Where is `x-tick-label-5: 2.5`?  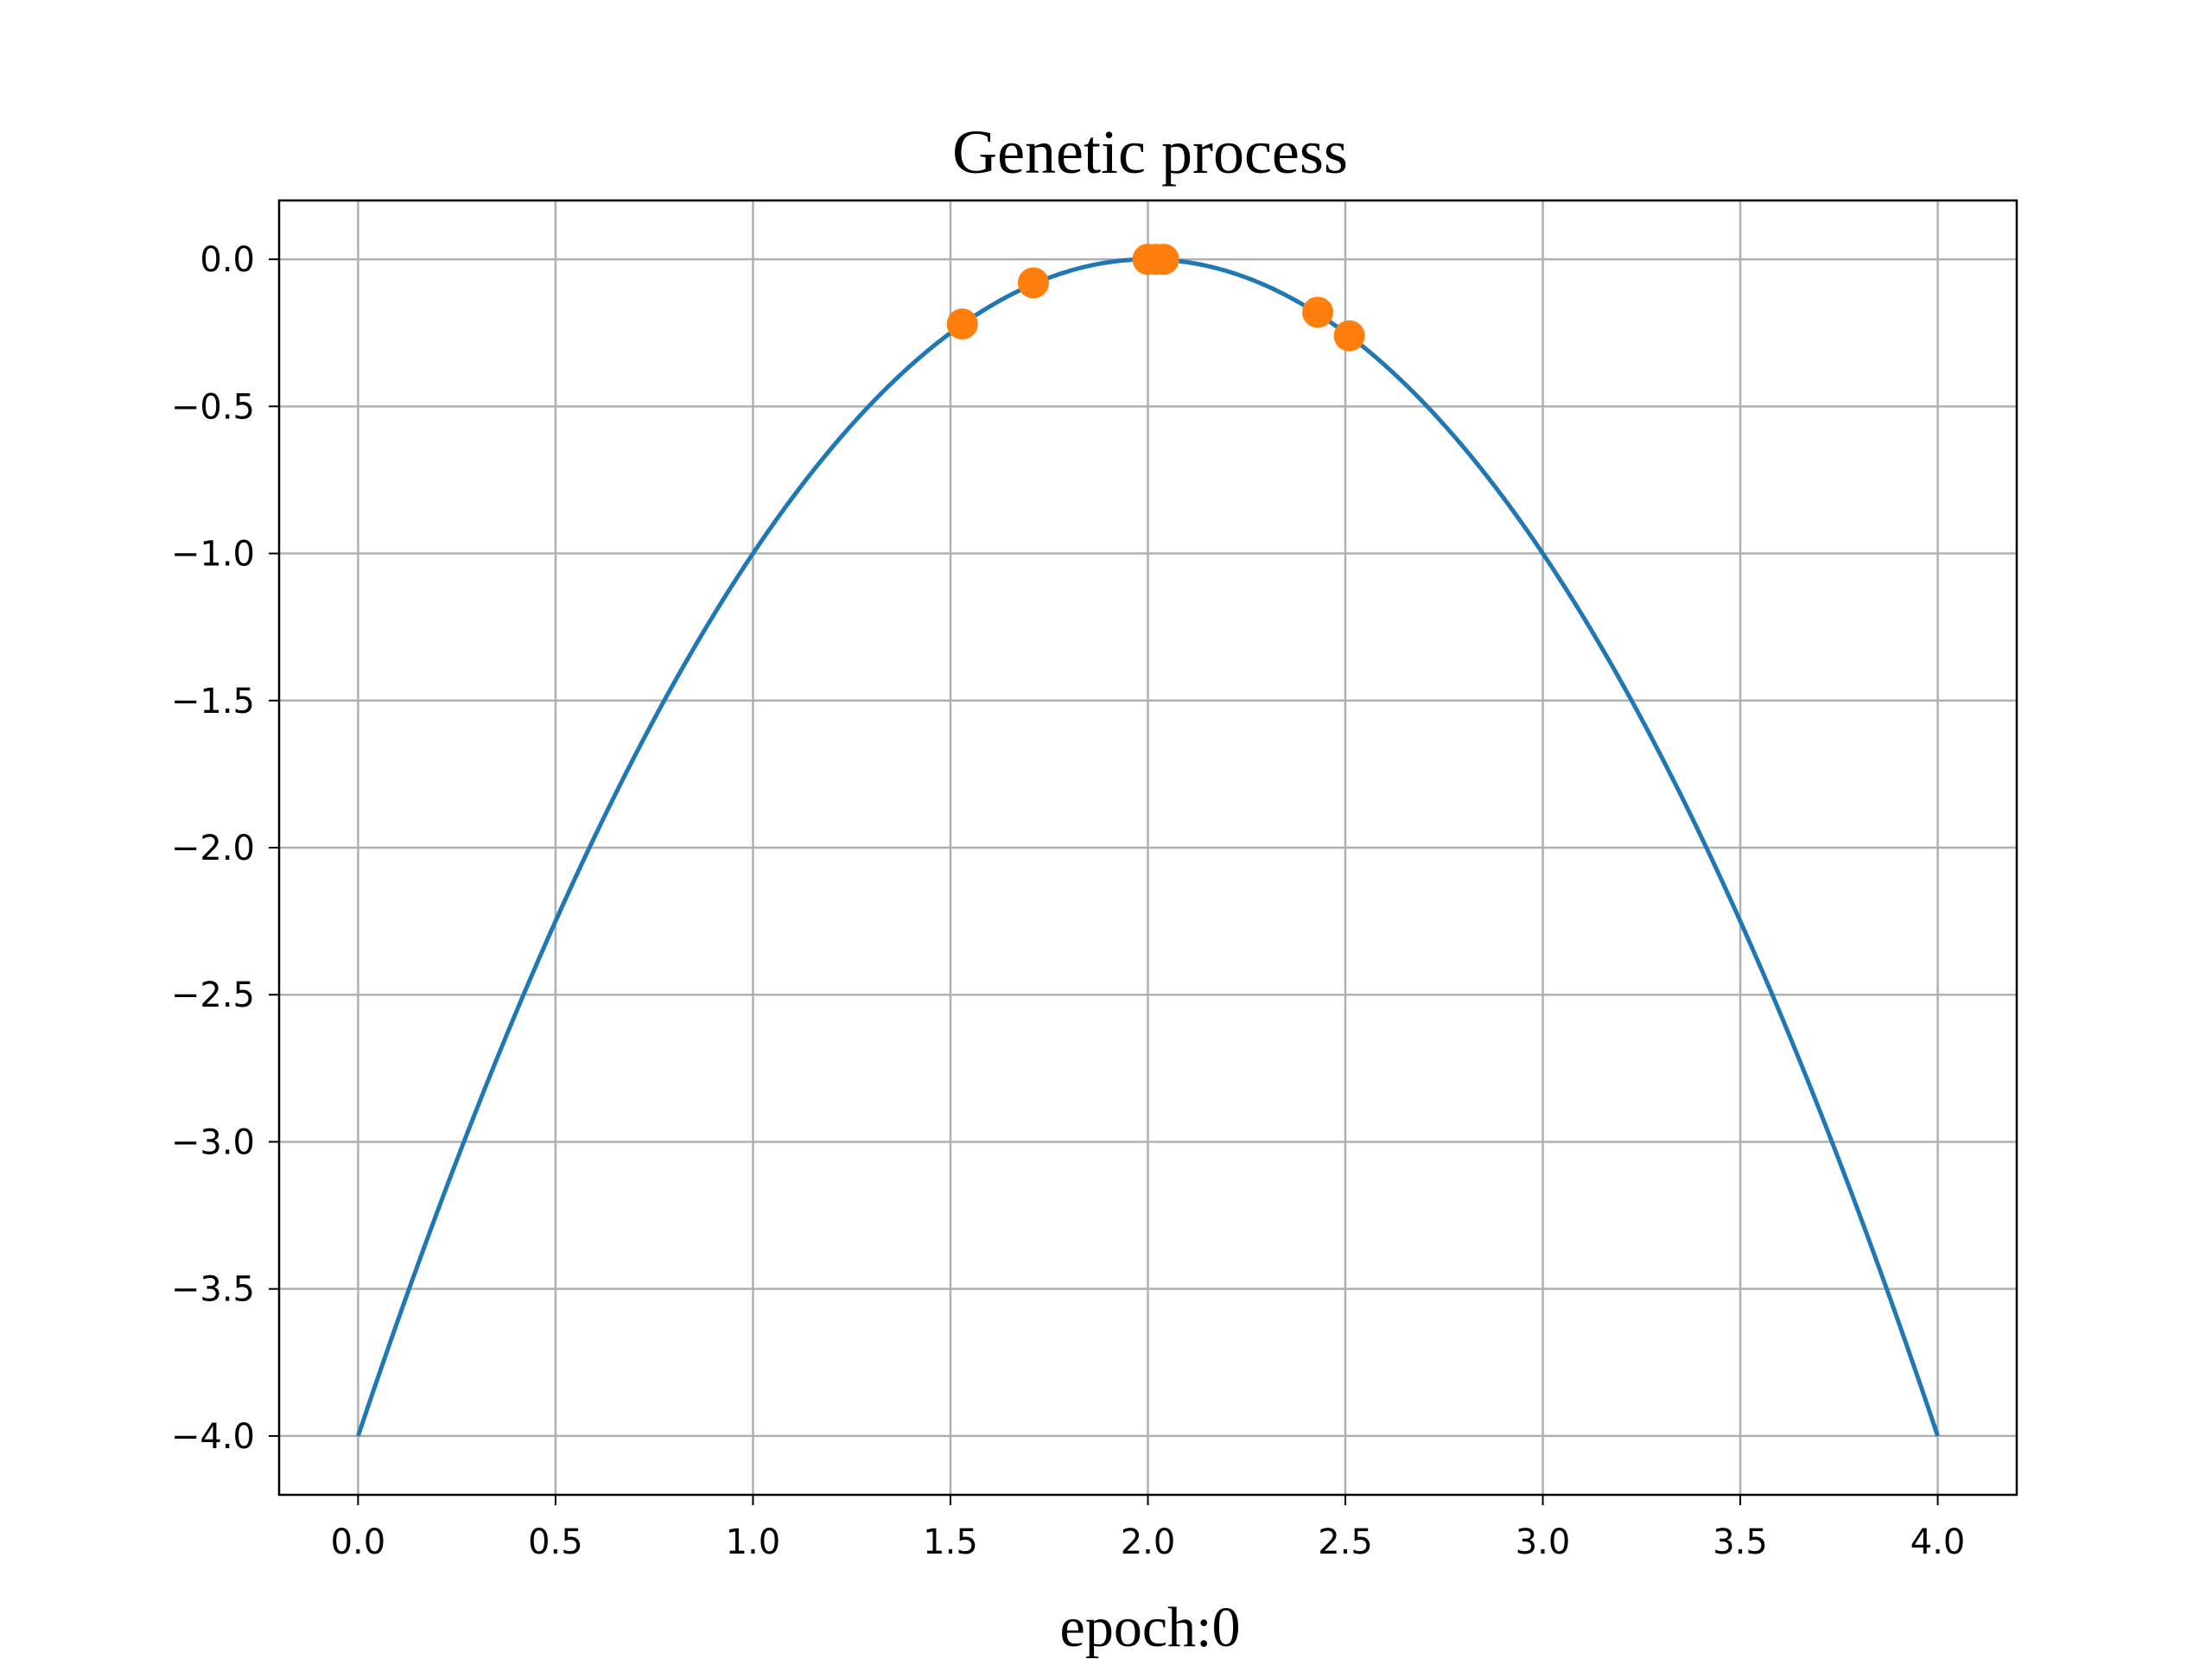 x-tick-label-5: 2.5 is located at coordinates (1345, 1542).